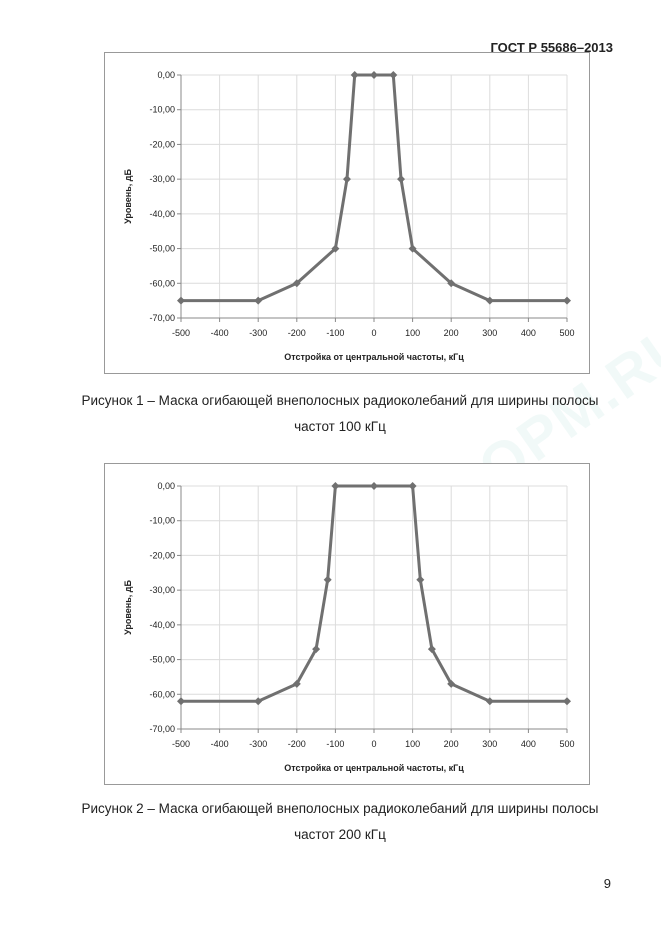  I want to click on caption-2-line-2: частот 200 кГц, so click(340, 834).